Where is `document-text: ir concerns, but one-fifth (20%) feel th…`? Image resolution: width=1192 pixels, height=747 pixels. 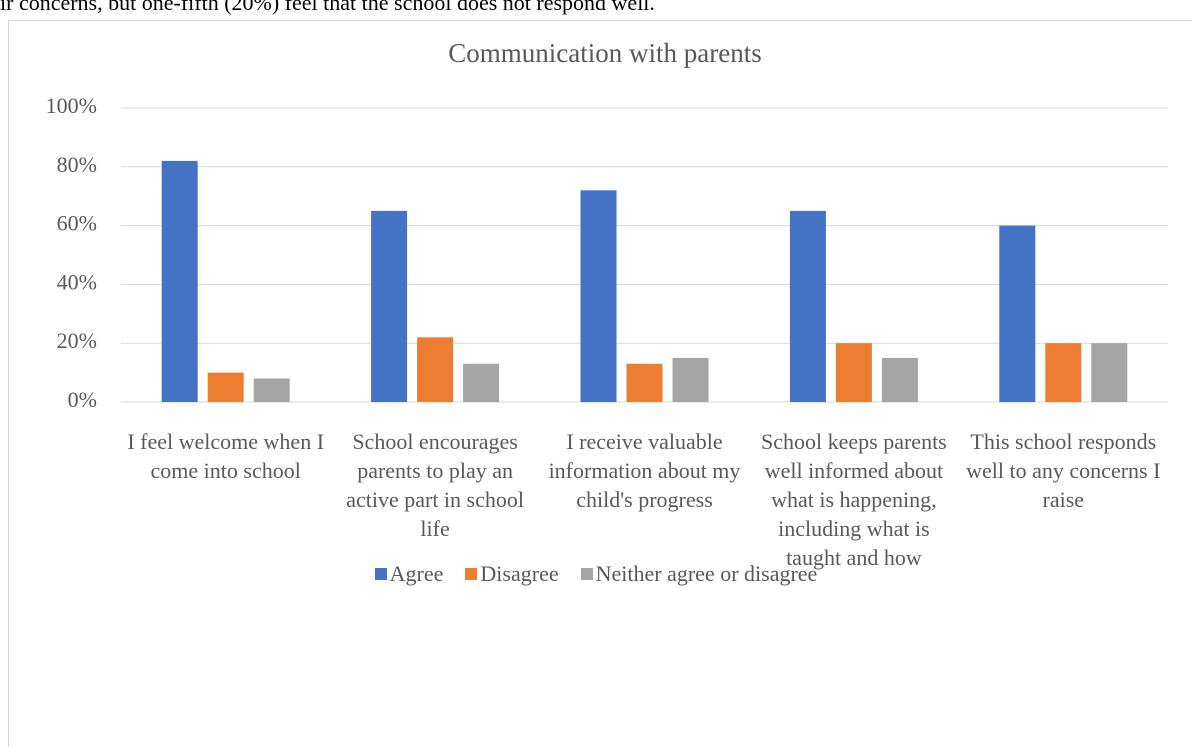
document-text: ir concerns, but one-fifth (20%) feel th… is located at coordinates (327, 7).